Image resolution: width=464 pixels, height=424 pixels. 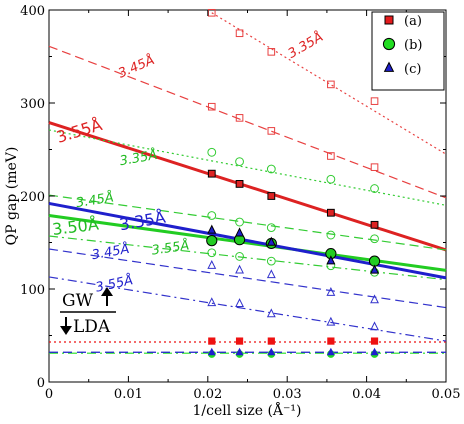 I want to click on y-tick-label: 100, so click(x=32, y=290).